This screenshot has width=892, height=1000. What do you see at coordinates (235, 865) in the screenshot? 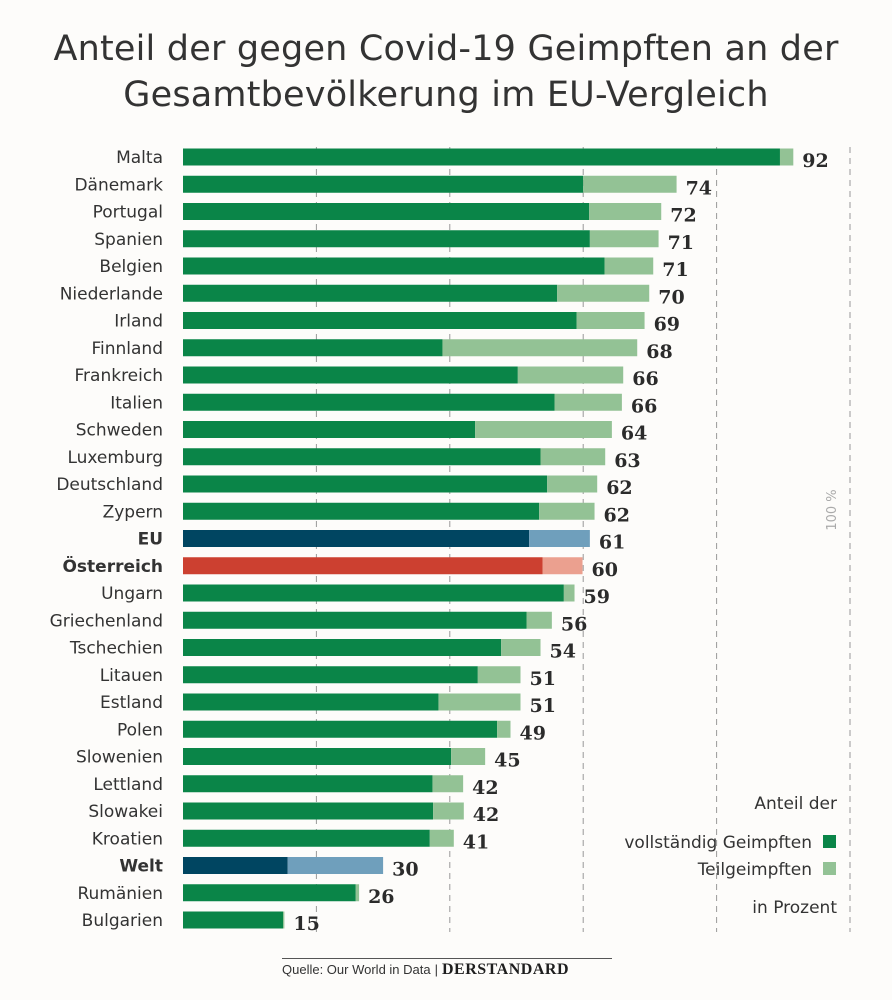
I see `bar-full-welt` at bounding box center [235, 865].